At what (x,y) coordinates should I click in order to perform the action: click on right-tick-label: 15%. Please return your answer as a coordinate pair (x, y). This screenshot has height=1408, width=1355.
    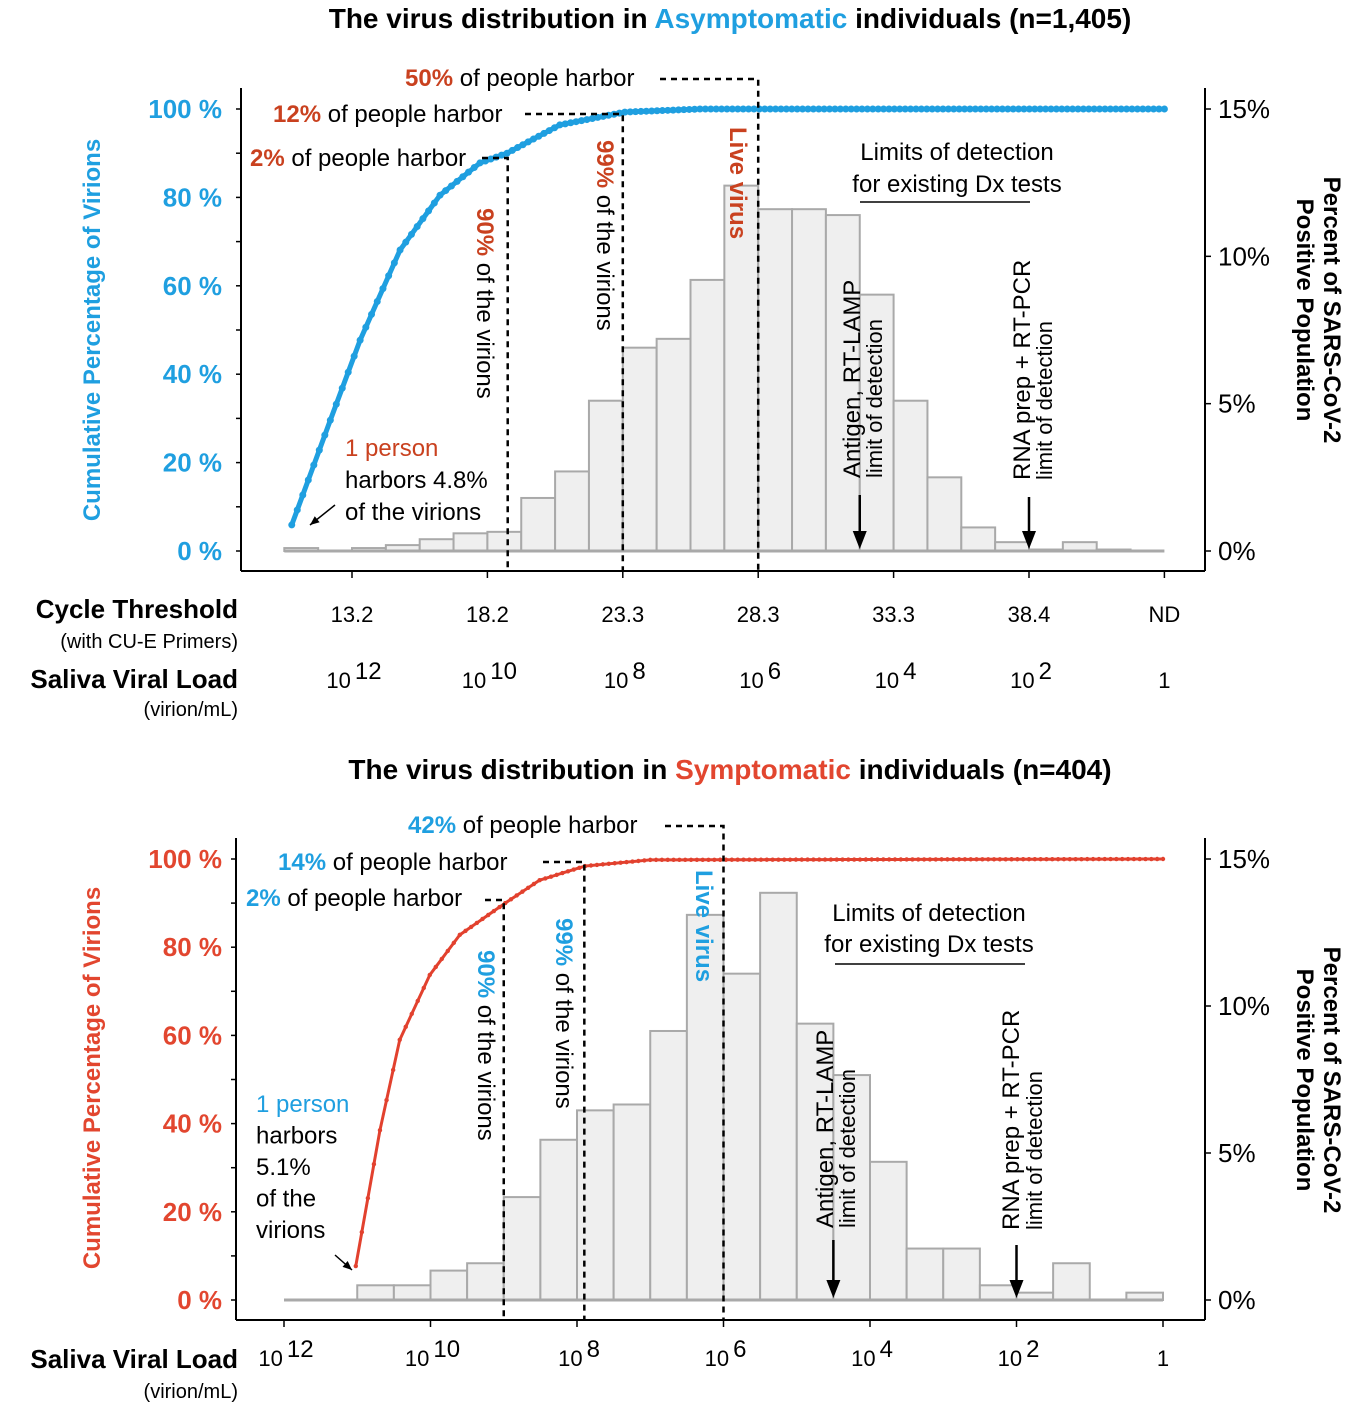
    Looking at the image, I should click on (1244, 859).